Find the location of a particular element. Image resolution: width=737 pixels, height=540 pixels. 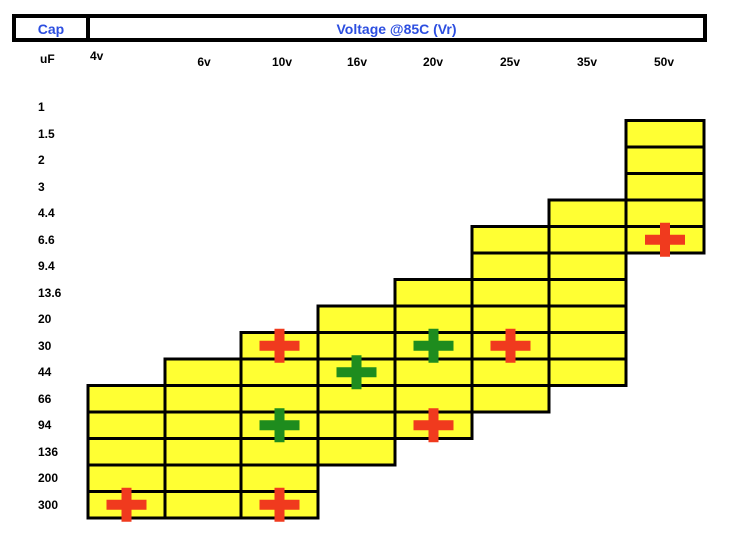

capacitance-label-300: 300 is located at coordinates (48, 504).